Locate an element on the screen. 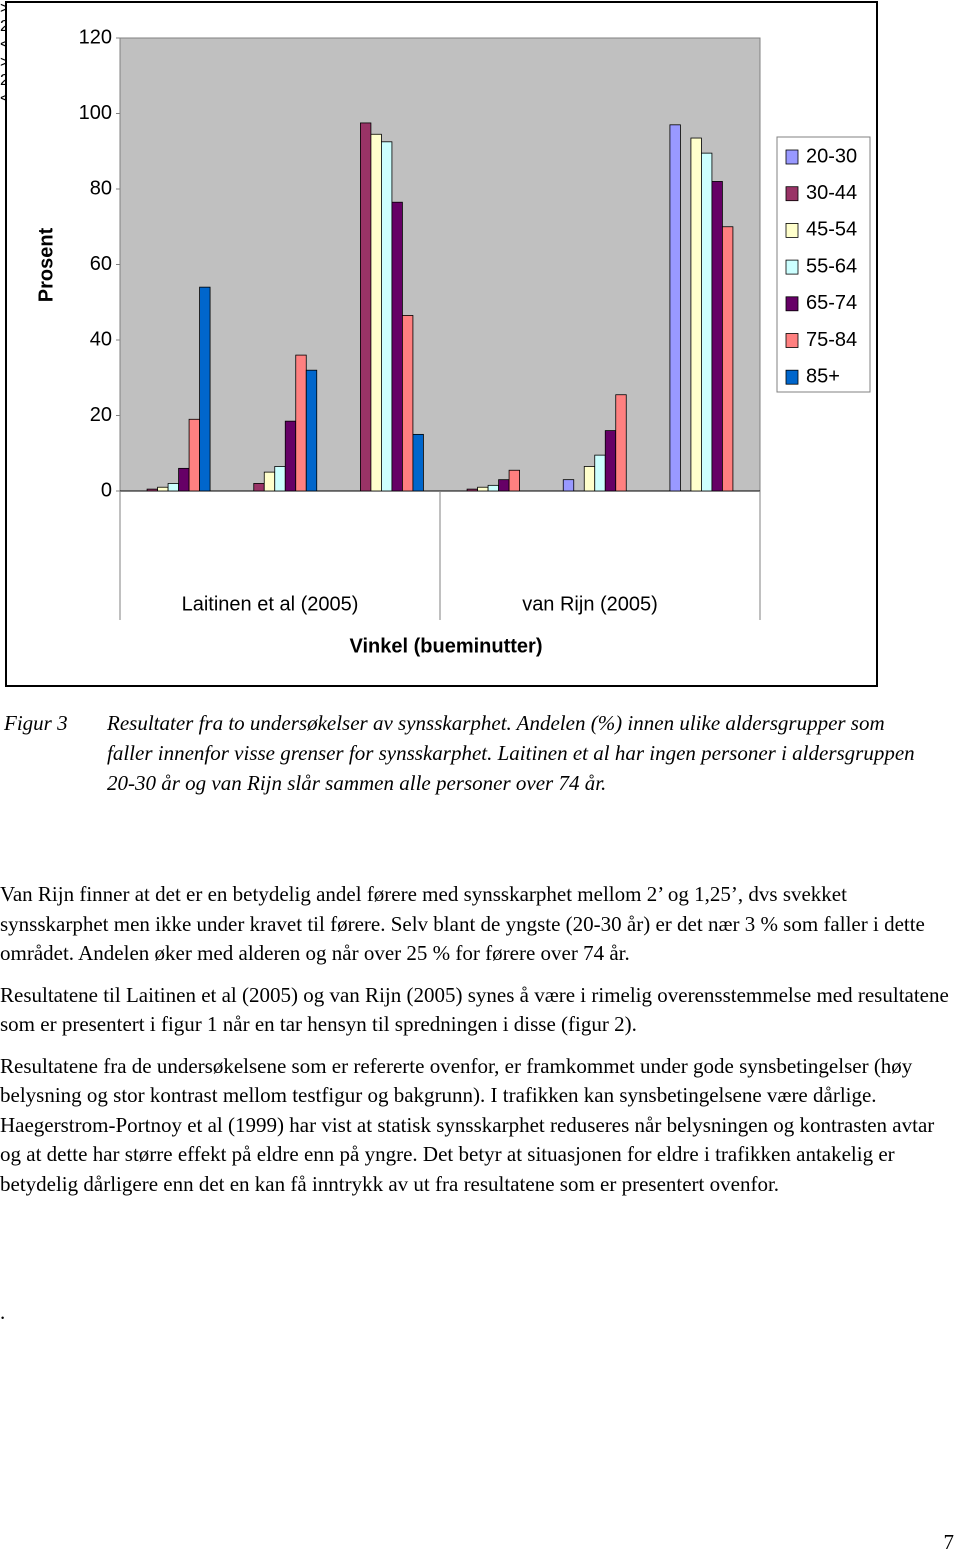 This screenshot has width=960, height=1562. legend-label: 75-84 is located at coordinates (831, 340).